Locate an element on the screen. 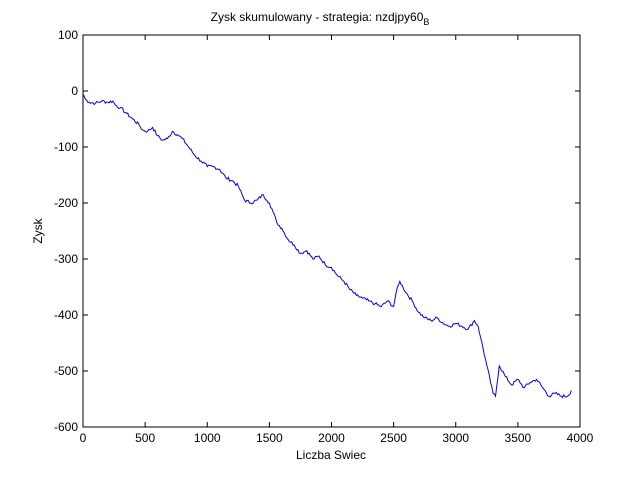 The height and width of the screenshot is (485, 641). x-axis-label: Liczba Swiec is located at coordinates (331, 455).